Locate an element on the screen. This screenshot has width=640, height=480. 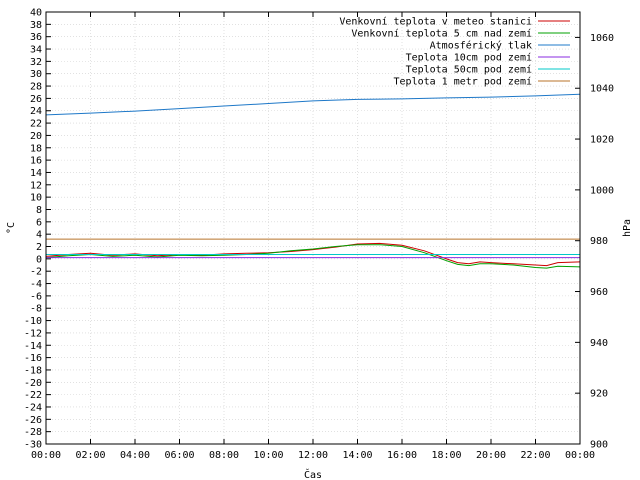
y-tick-label-left: 18 is located at coordinates (36, 148).